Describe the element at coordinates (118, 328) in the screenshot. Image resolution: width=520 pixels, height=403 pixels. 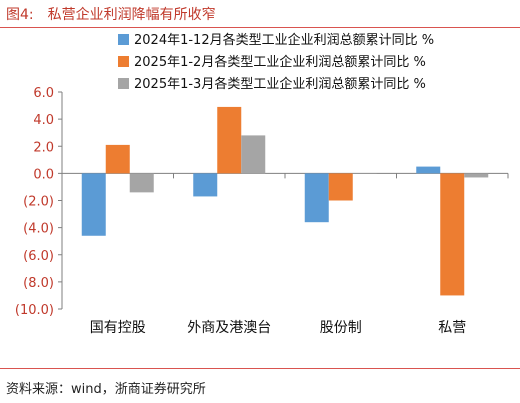
I see `x-tick-label: 国有控股` at that location.